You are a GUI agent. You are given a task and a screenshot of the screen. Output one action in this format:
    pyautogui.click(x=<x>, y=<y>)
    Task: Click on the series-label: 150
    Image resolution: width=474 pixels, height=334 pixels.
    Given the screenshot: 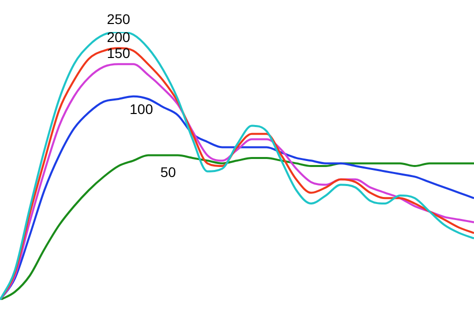 What is the action you would take?
    pyautogui.click(x=118, y=53)
    